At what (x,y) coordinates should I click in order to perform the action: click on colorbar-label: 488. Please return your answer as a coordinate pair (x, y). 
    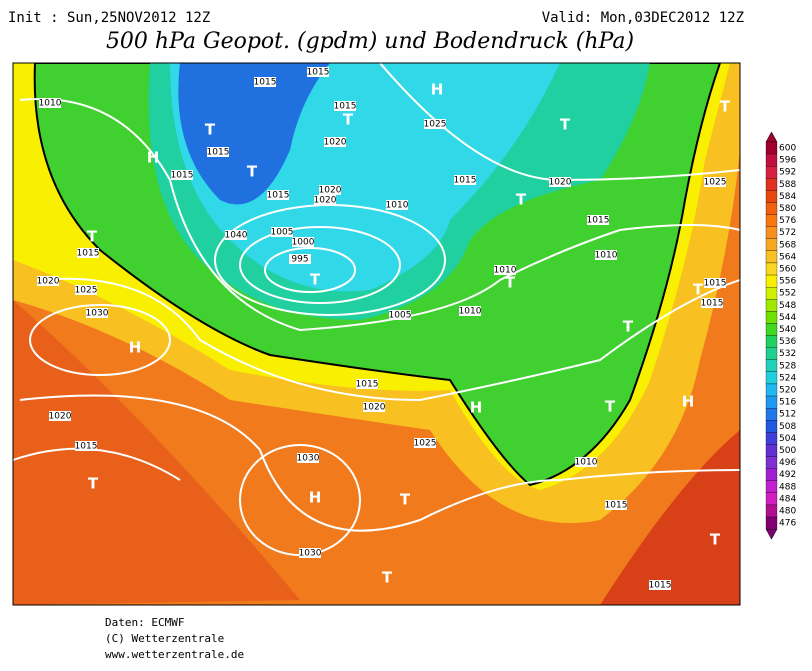
    Looking at the image, I should click on (787, 487).